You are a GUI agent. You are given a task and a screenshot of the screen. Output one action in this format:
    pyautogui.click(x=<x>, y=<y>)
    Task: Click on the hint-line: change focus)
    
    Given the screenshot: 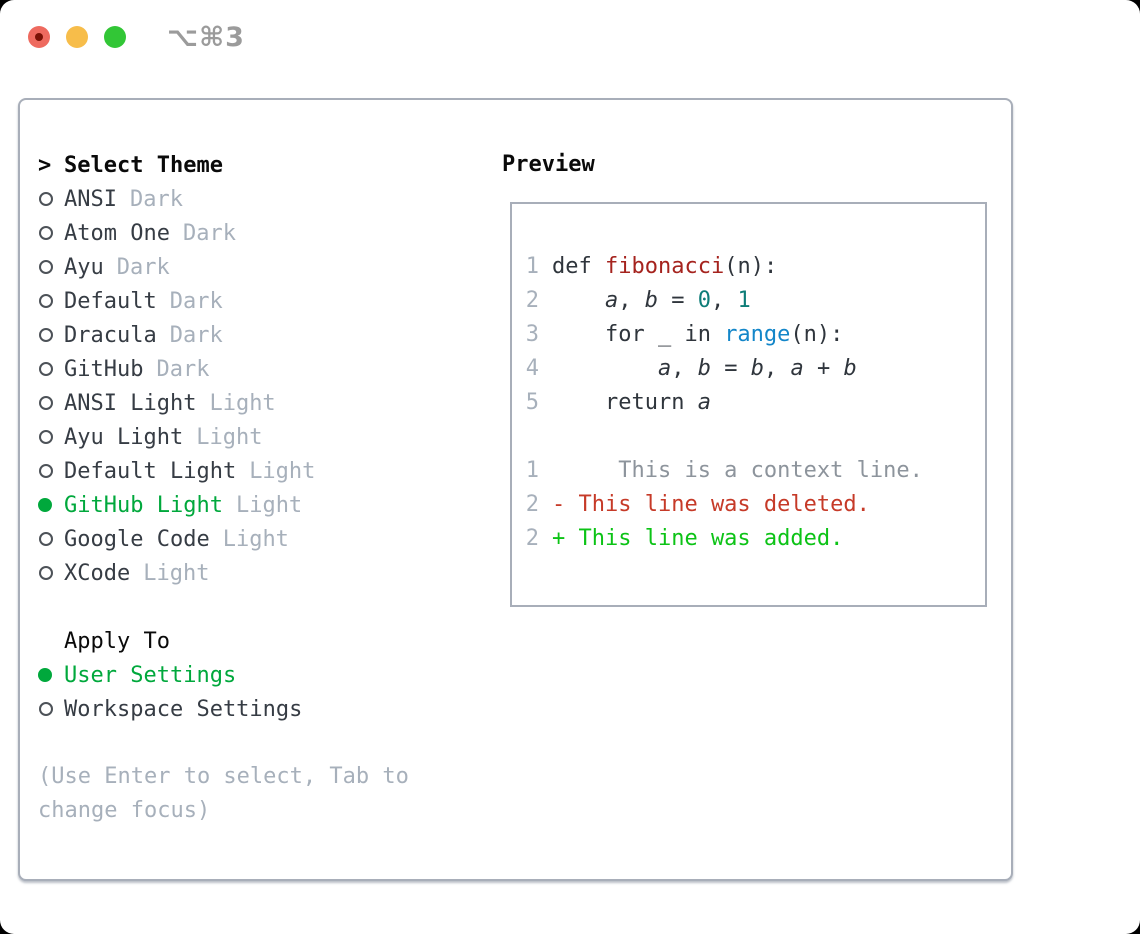 What is the action you would take?
    pyautogui.click(x=124, y=810)
    